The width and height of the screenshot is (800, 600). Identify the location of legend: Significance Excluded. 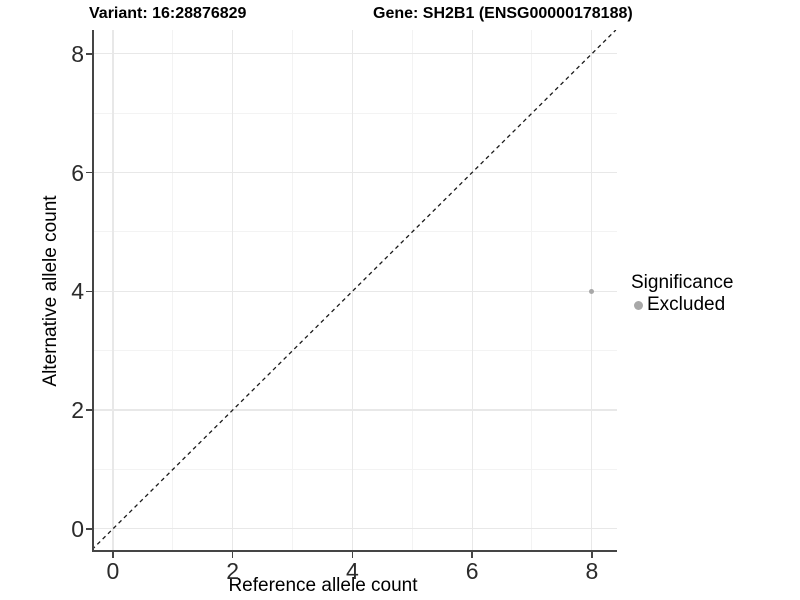
(682, 293).